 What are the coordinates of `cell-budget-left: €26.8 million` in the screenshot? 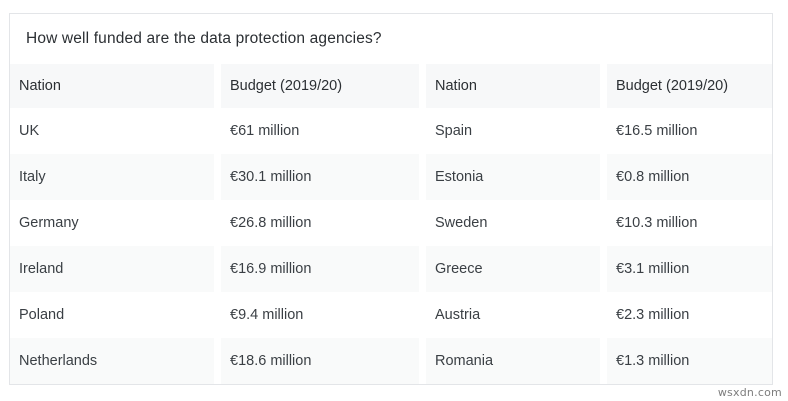 It's located at (320, 223).